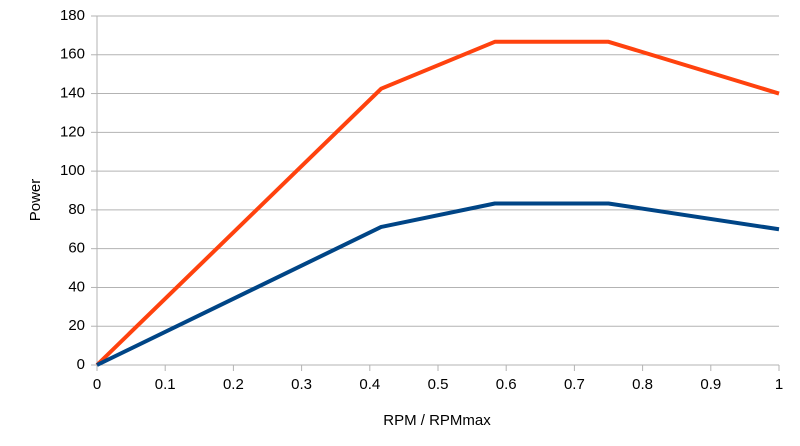 The image size is (800, 446). Describe the element at coordinates (72, 131) in the screenshot. I see `y-tick-label: 120` at that location.